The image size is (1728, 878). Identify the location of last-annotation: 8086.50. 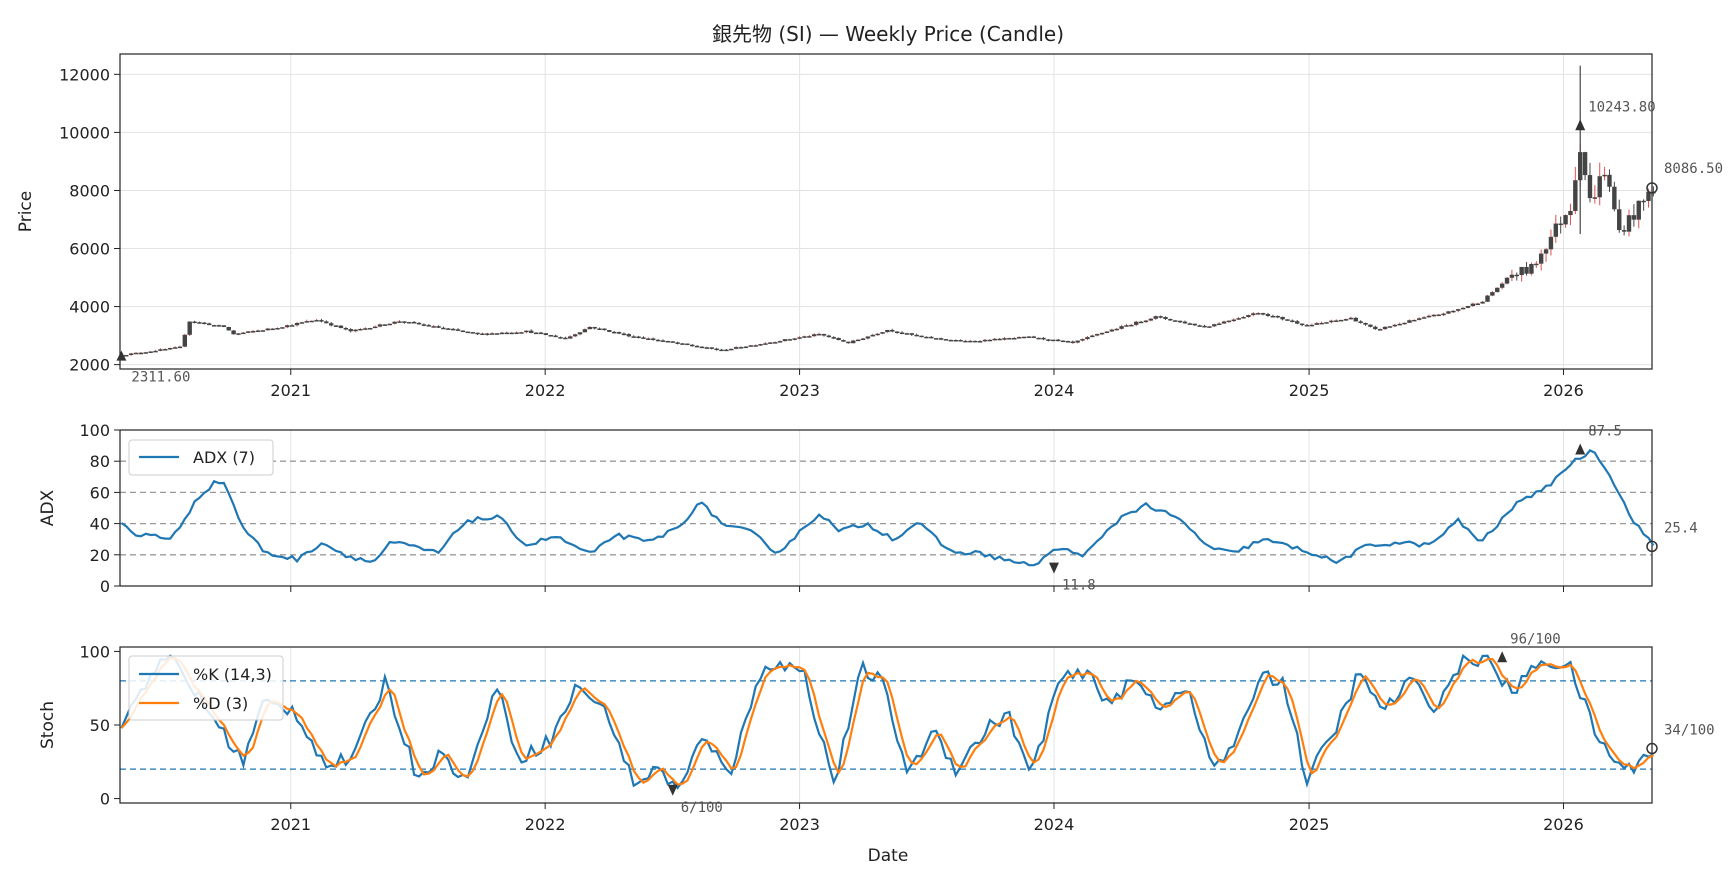
(1693, 169).